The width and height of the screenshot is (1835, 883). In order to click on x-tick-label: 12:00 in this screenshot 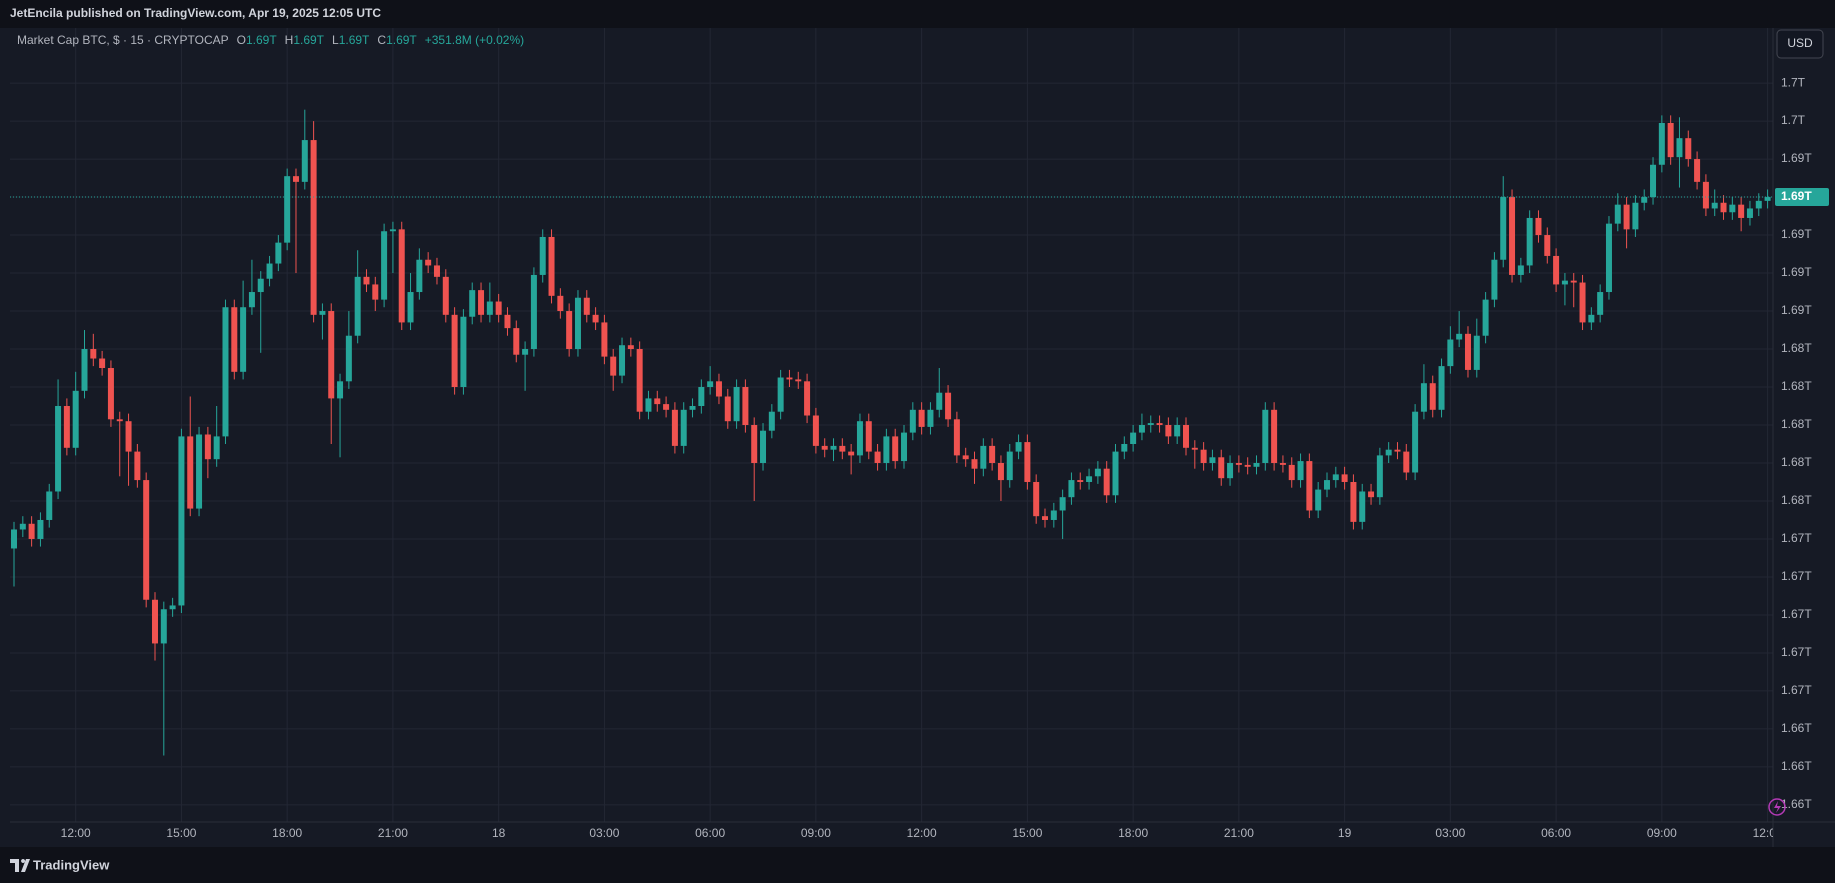, I will do `click(1768, 833)`.